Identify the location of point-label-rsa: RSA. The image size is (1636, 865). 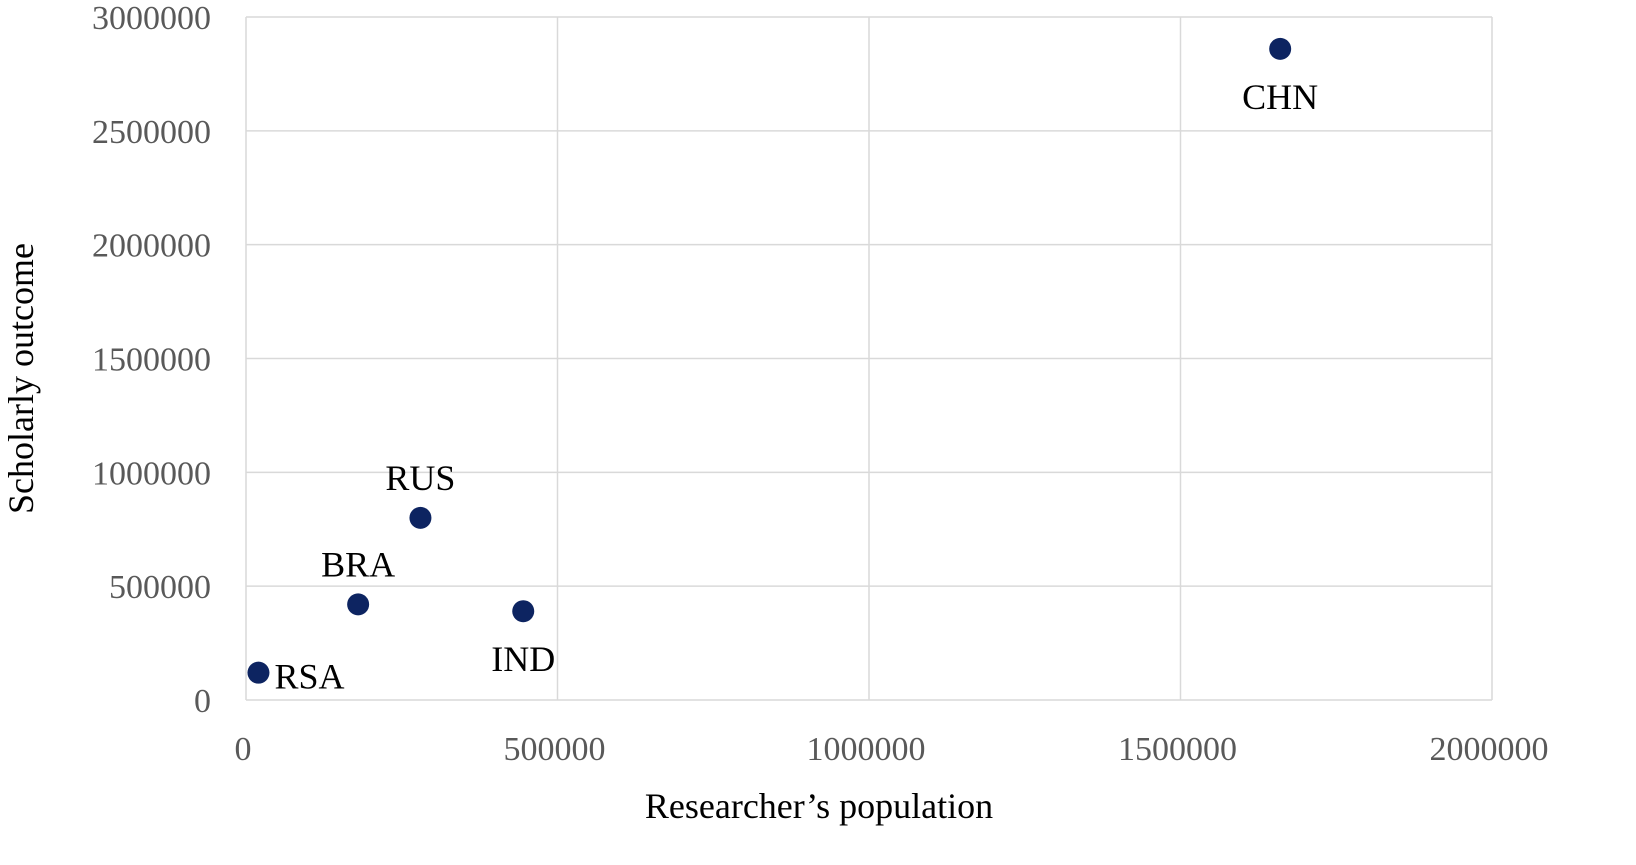
(309, 677).